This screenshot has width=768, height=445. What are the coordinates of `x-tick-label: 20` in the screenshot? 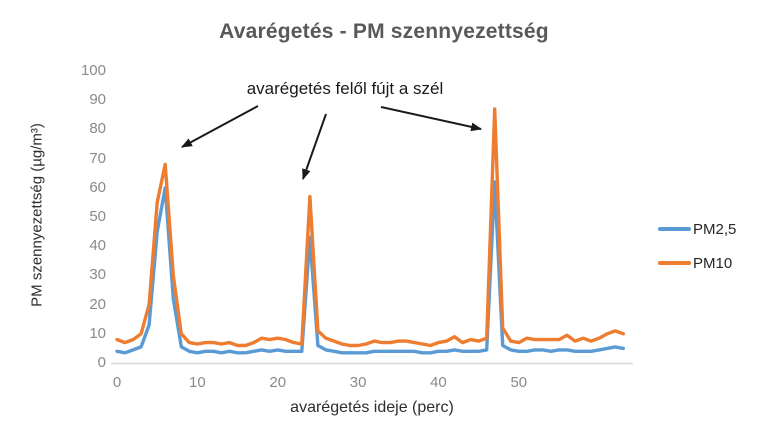 It's located at (278, 382).